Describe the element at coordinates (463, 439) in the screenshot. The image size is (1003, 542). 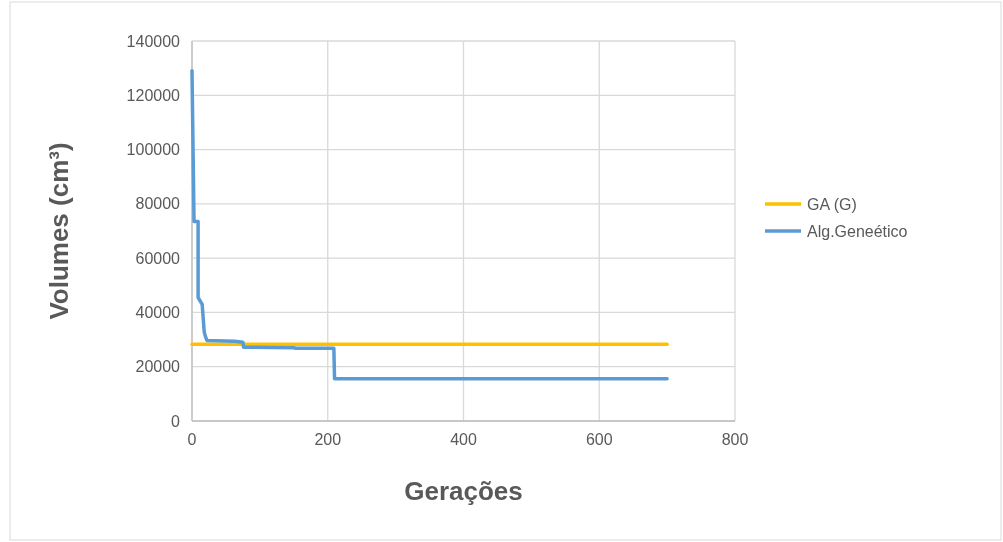
I see `x-tick-label: 400` at that location.